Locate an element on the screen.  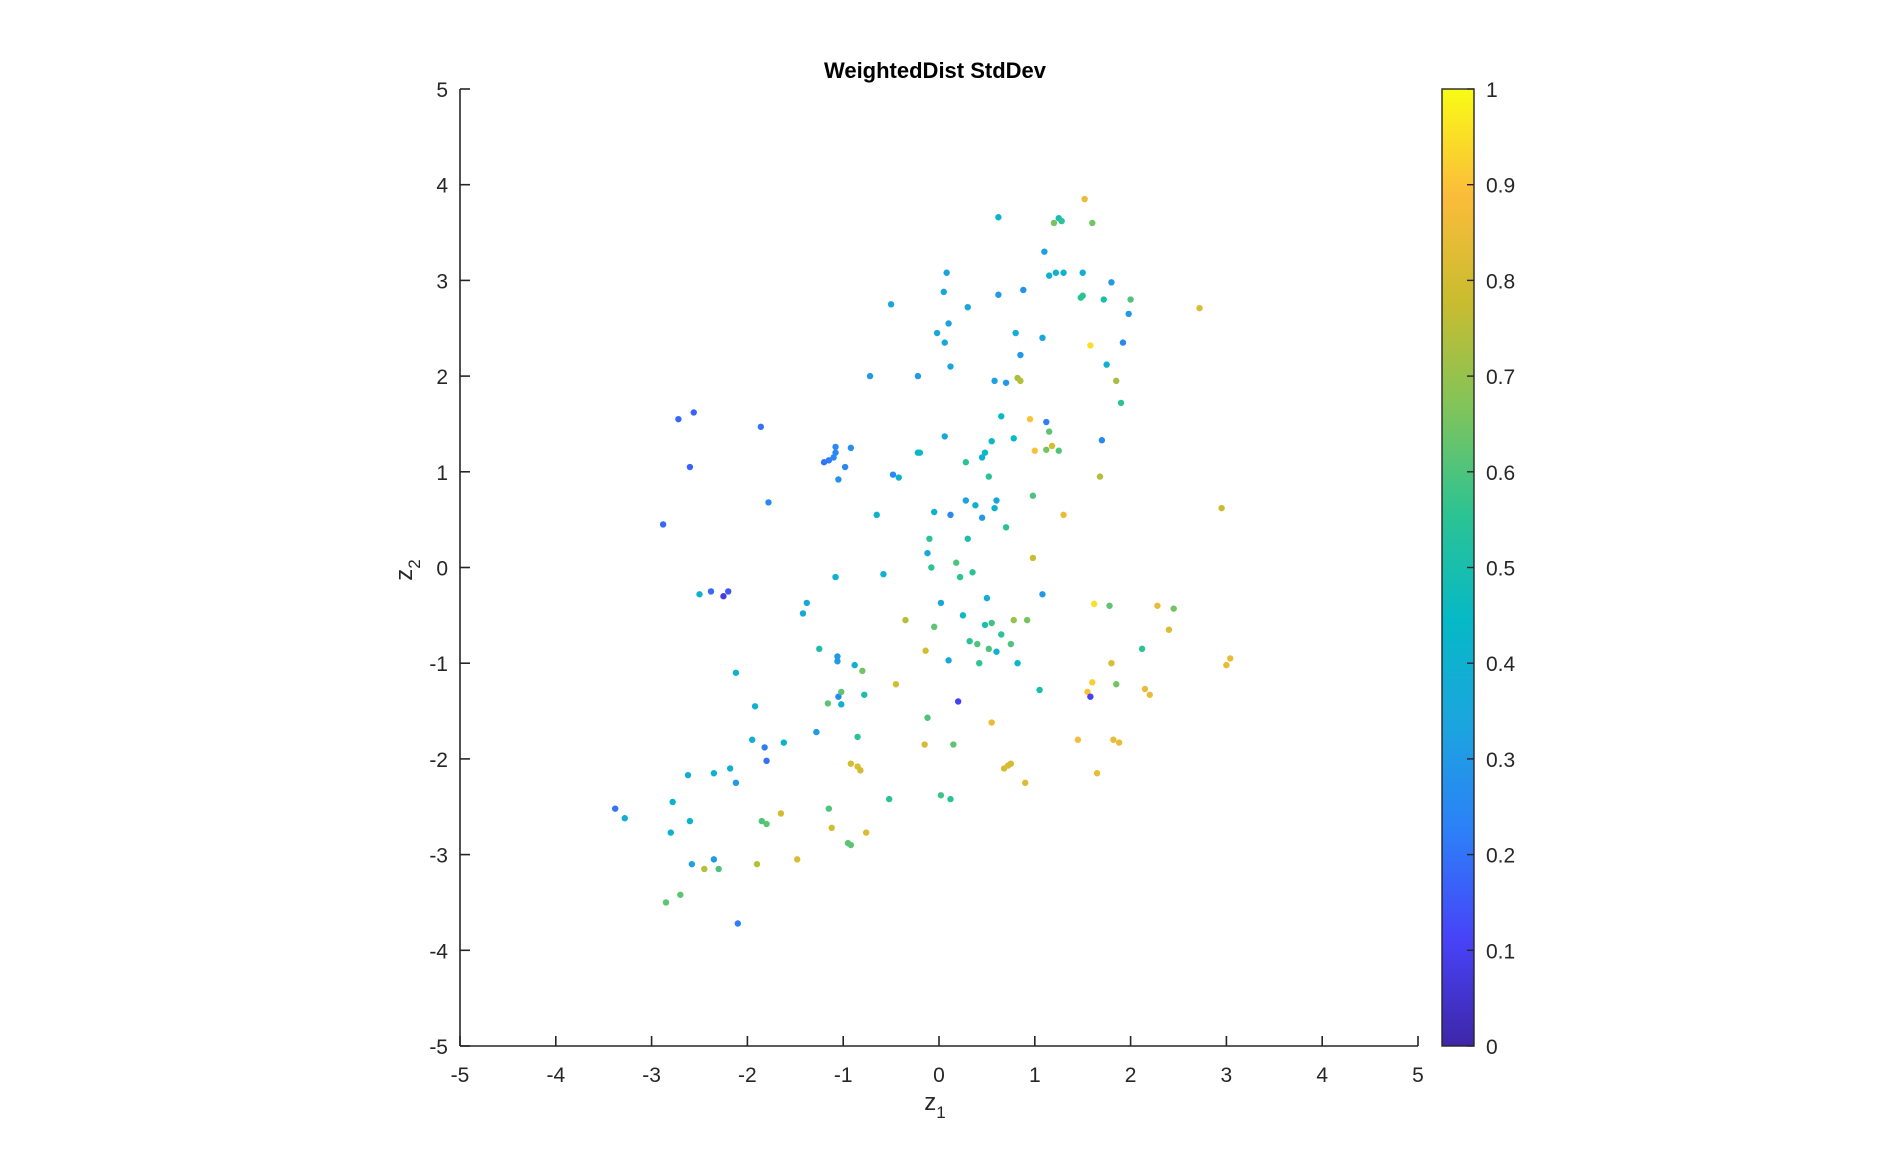
x-tick-label: 2 is located at coordinates (1131, 1075).